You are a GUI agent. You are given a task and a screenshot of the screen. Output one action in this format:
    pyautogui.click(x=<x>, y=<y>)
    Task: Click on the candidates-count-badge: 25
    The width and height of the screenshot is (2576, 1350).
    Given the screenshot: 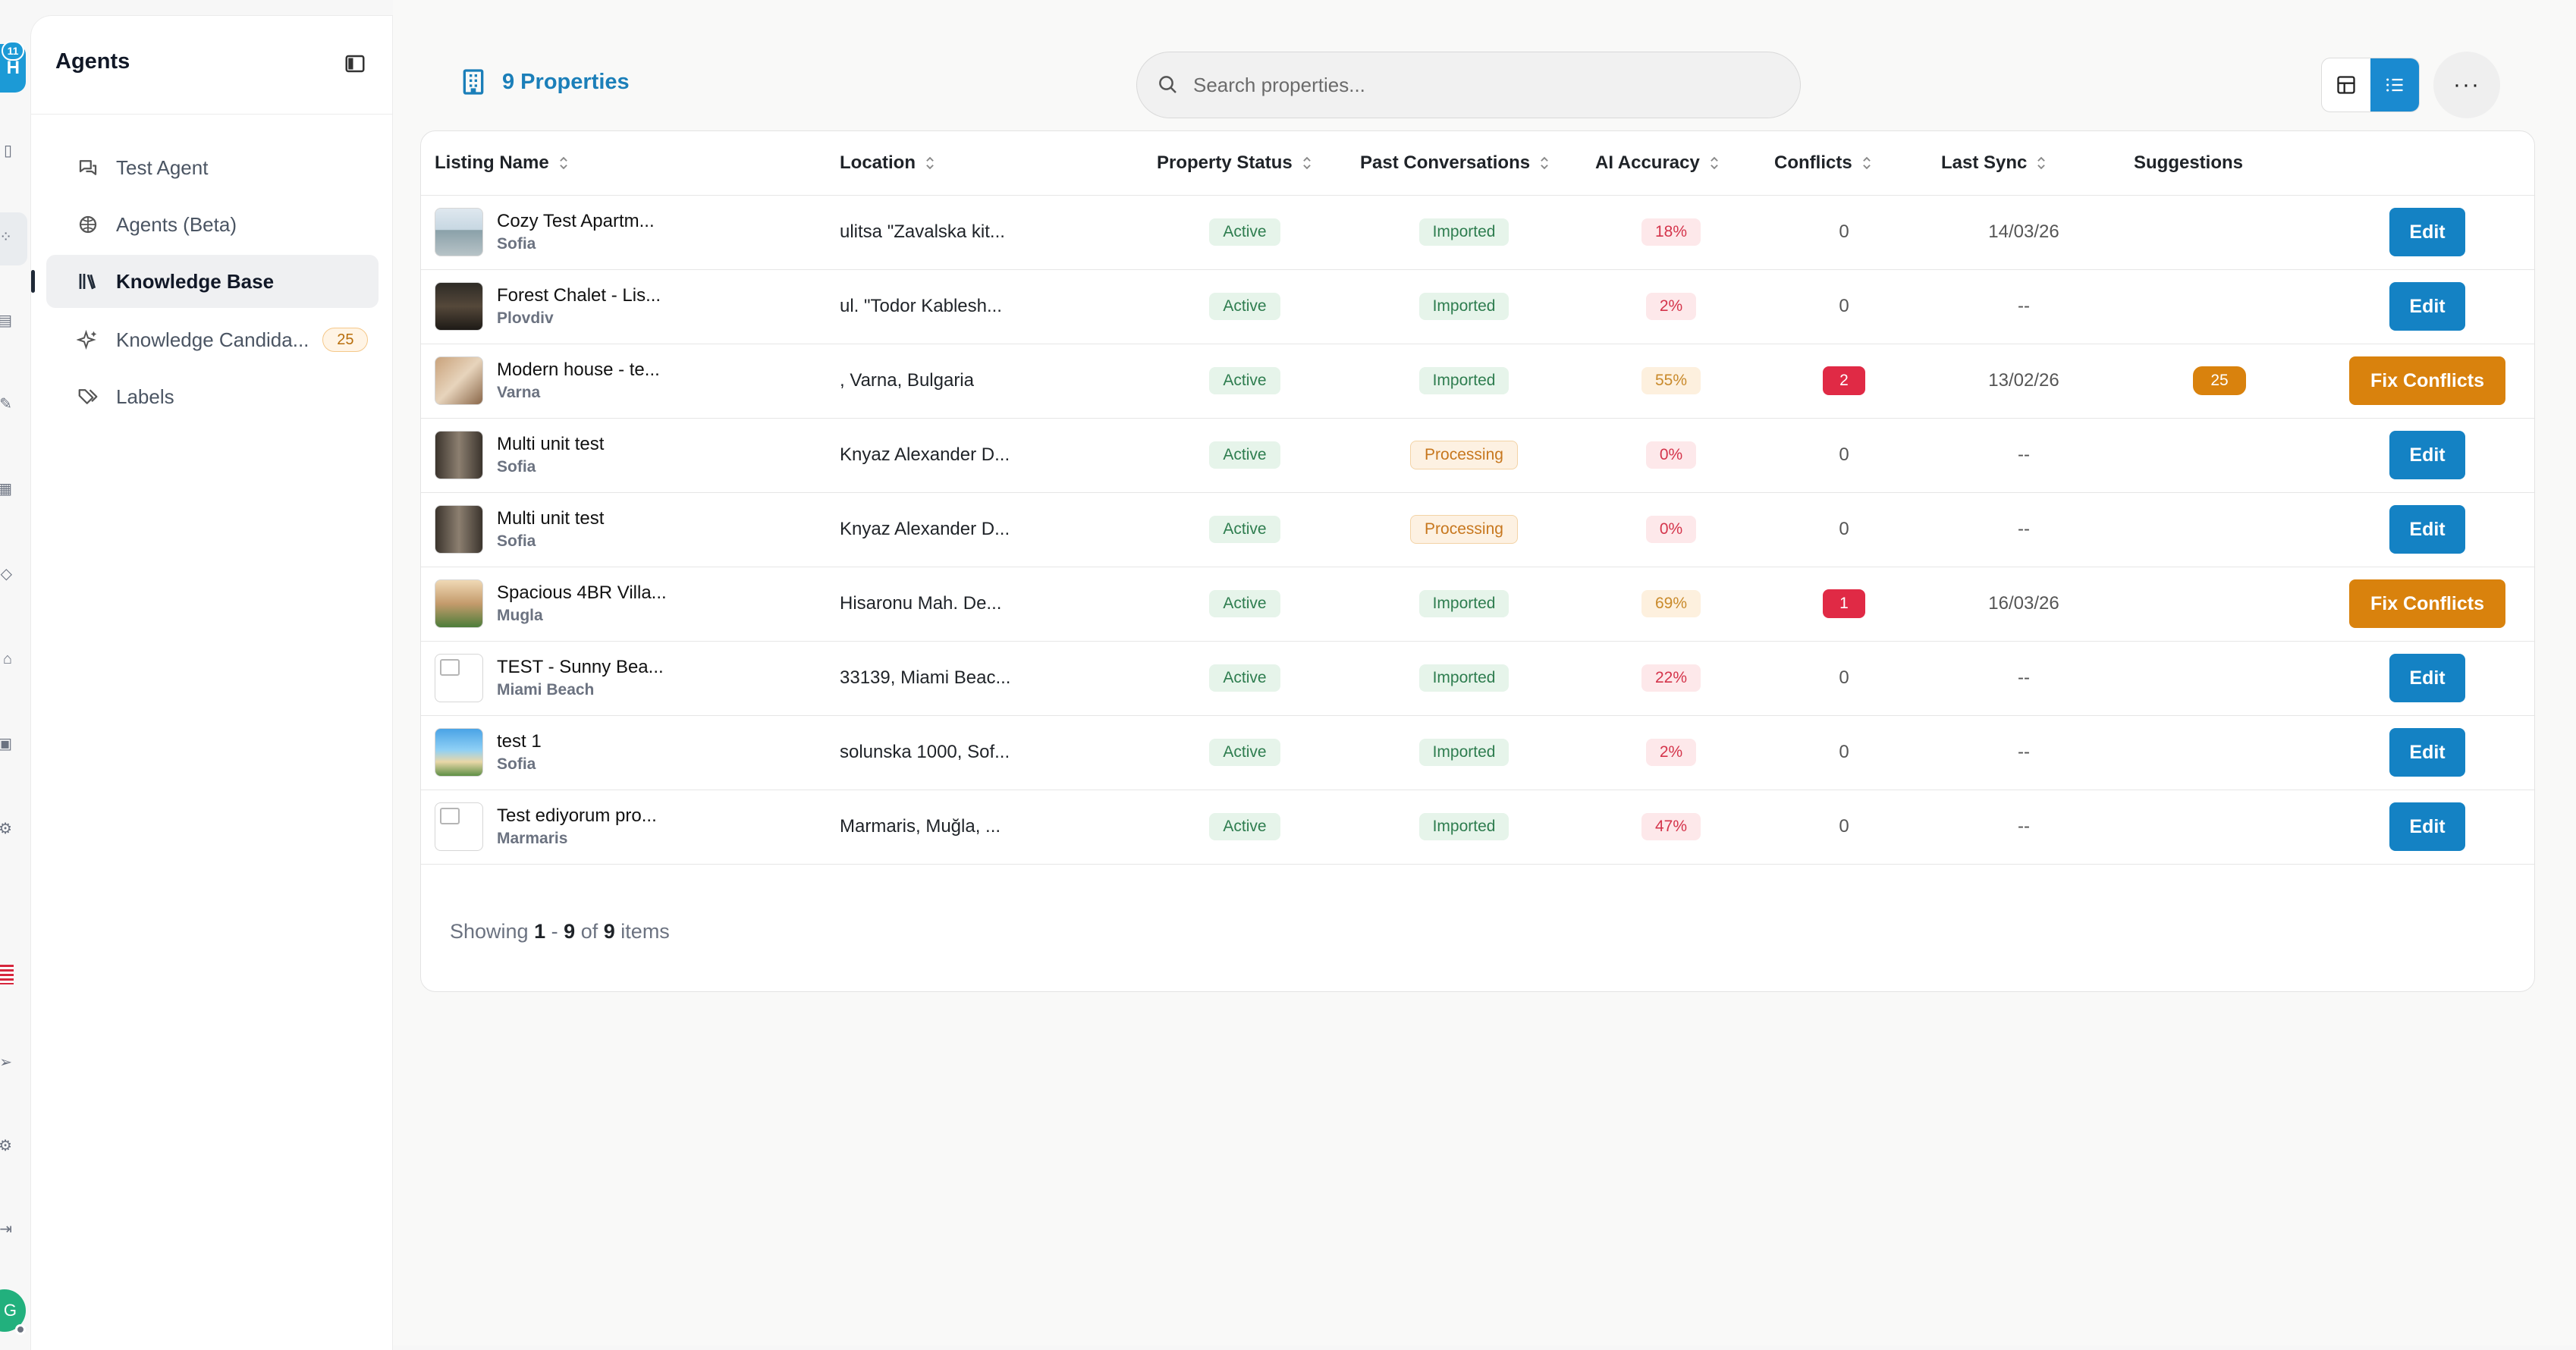 What is the action you would take?
    pyautogui.click(x=345, y=340)
    